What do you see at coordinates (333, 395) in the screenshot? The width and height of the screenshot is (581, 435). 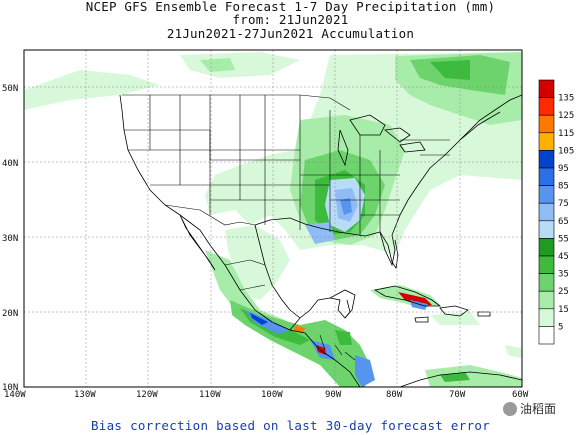 I see `lon-label: 90W` at bounding box center [333, 395].